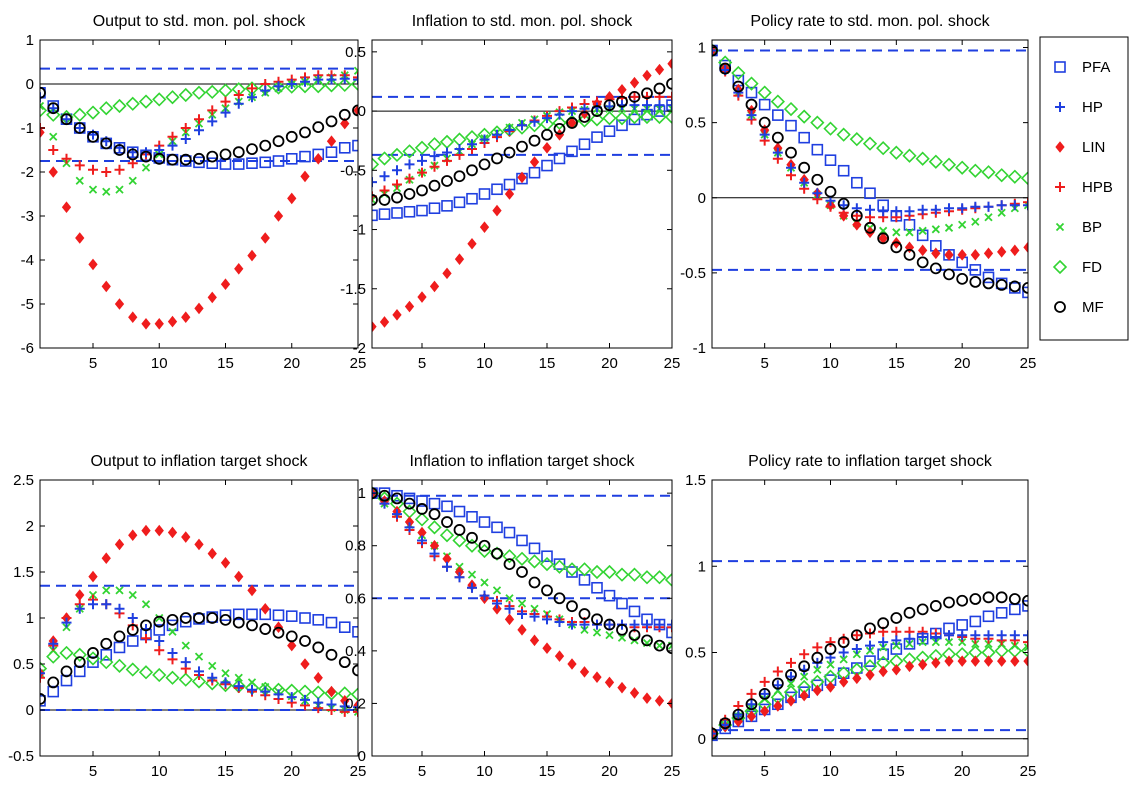  What do you see at coordinates (358, 771) in the screenshot?
I see `x-tick-label: 25` at bounding box center [358, 771].